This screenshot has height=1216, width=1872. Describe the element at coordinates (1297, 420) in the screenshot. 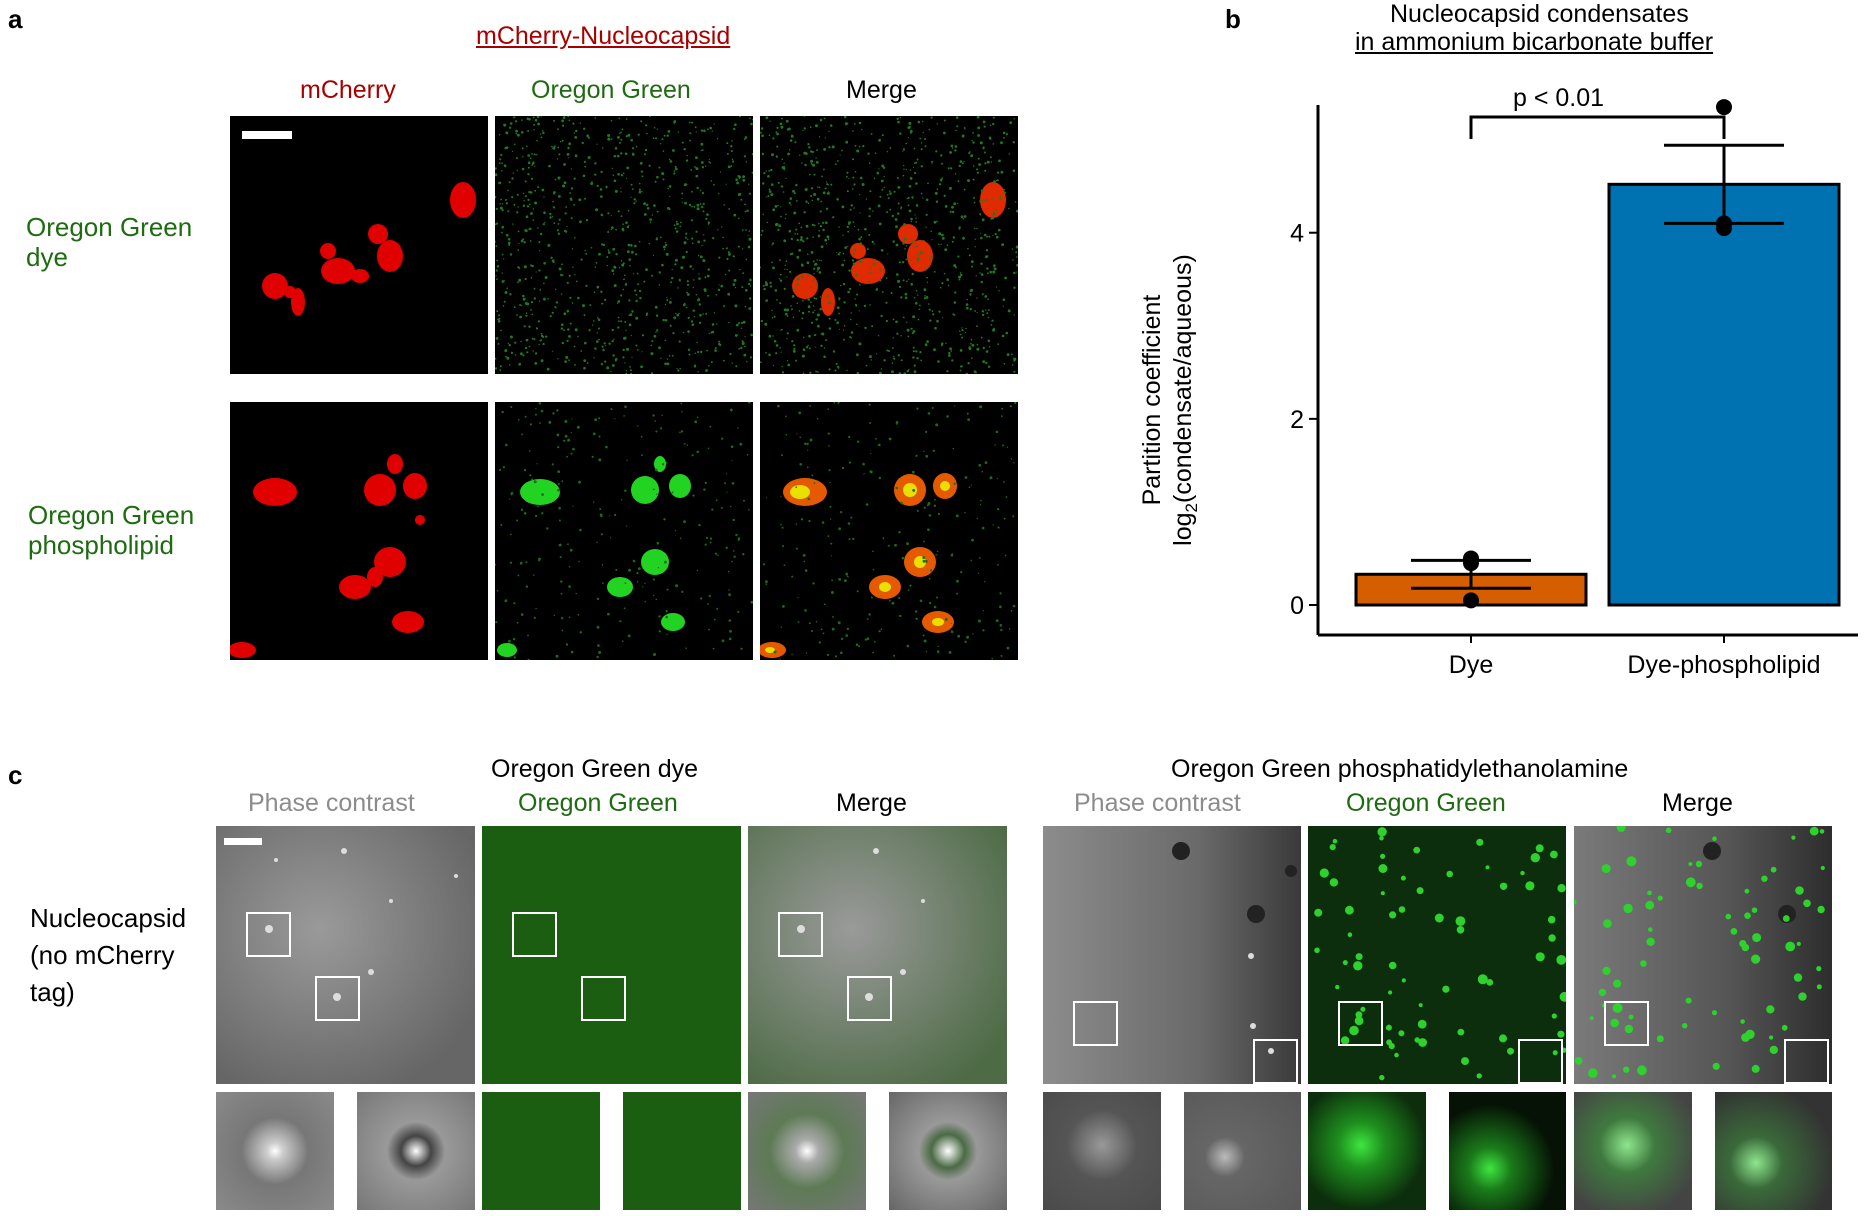

I see `y-tick-label: 2` at that location.